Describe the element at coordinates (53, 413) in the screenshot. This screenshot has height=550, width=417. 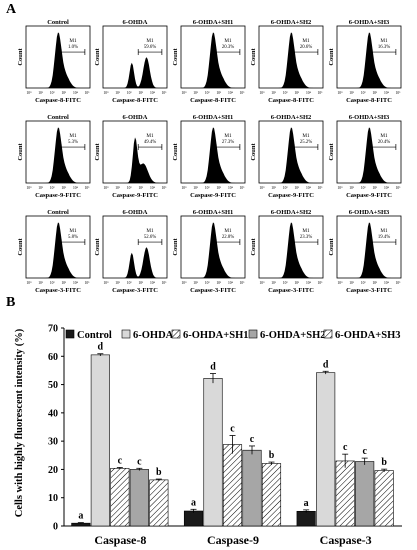
I see `y-tick-label: 40` at that location.